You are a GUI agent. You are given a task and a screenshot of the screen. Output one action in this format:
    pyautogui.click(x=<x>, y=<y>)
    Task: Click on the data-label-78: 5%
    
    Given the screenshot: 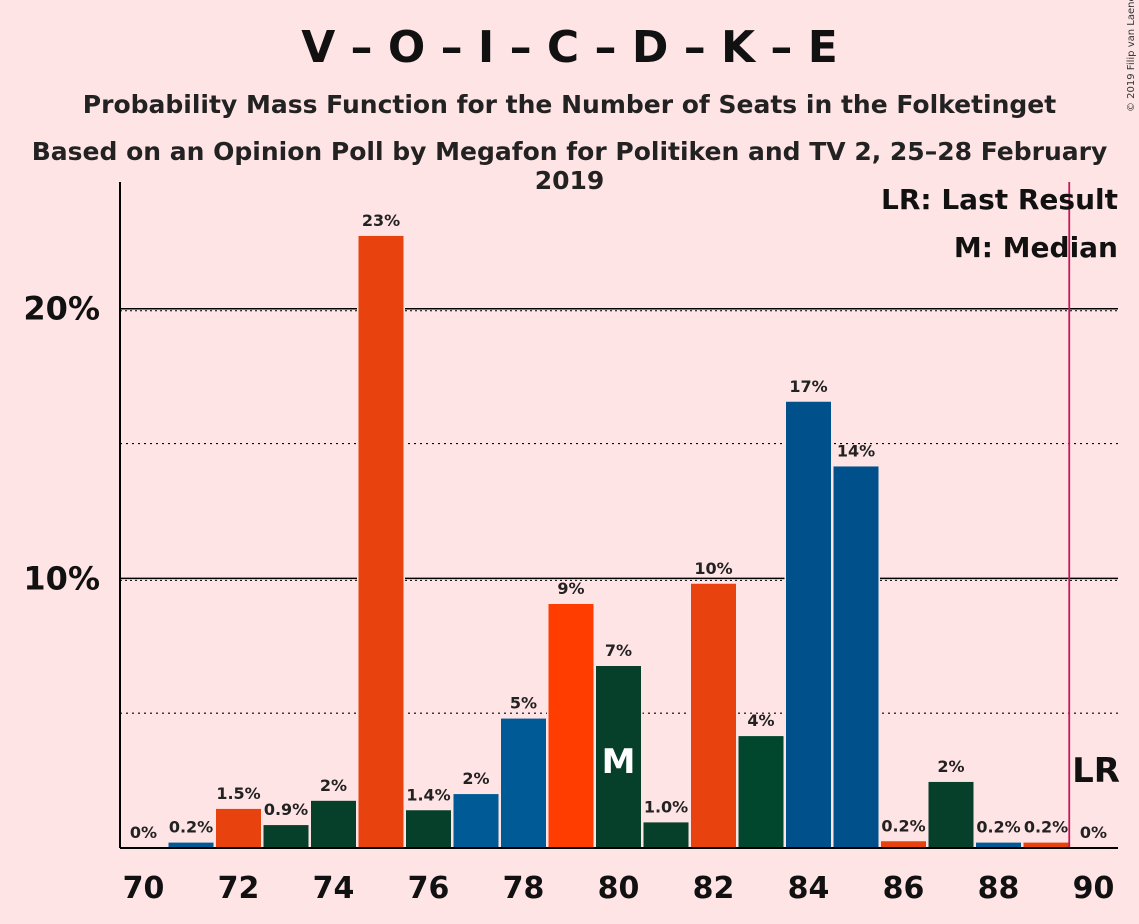 What is the action you would take?
    pyautogui.click(x=523, y=703)
    